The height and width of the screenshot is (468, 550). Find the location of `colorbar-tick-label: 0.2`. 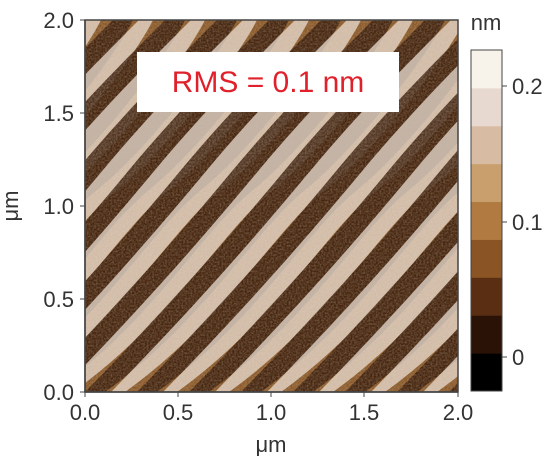

colorbar-tick-label: 0.2 is located at coordinates (527, 86).